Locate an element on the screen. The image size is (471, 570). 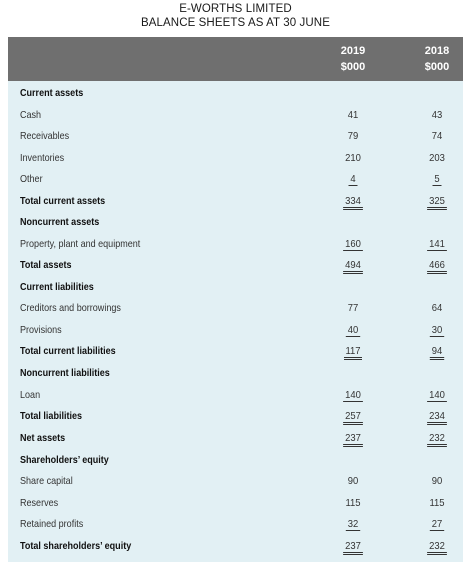
year-2018: 2018 is located at coordinates (437, 51).